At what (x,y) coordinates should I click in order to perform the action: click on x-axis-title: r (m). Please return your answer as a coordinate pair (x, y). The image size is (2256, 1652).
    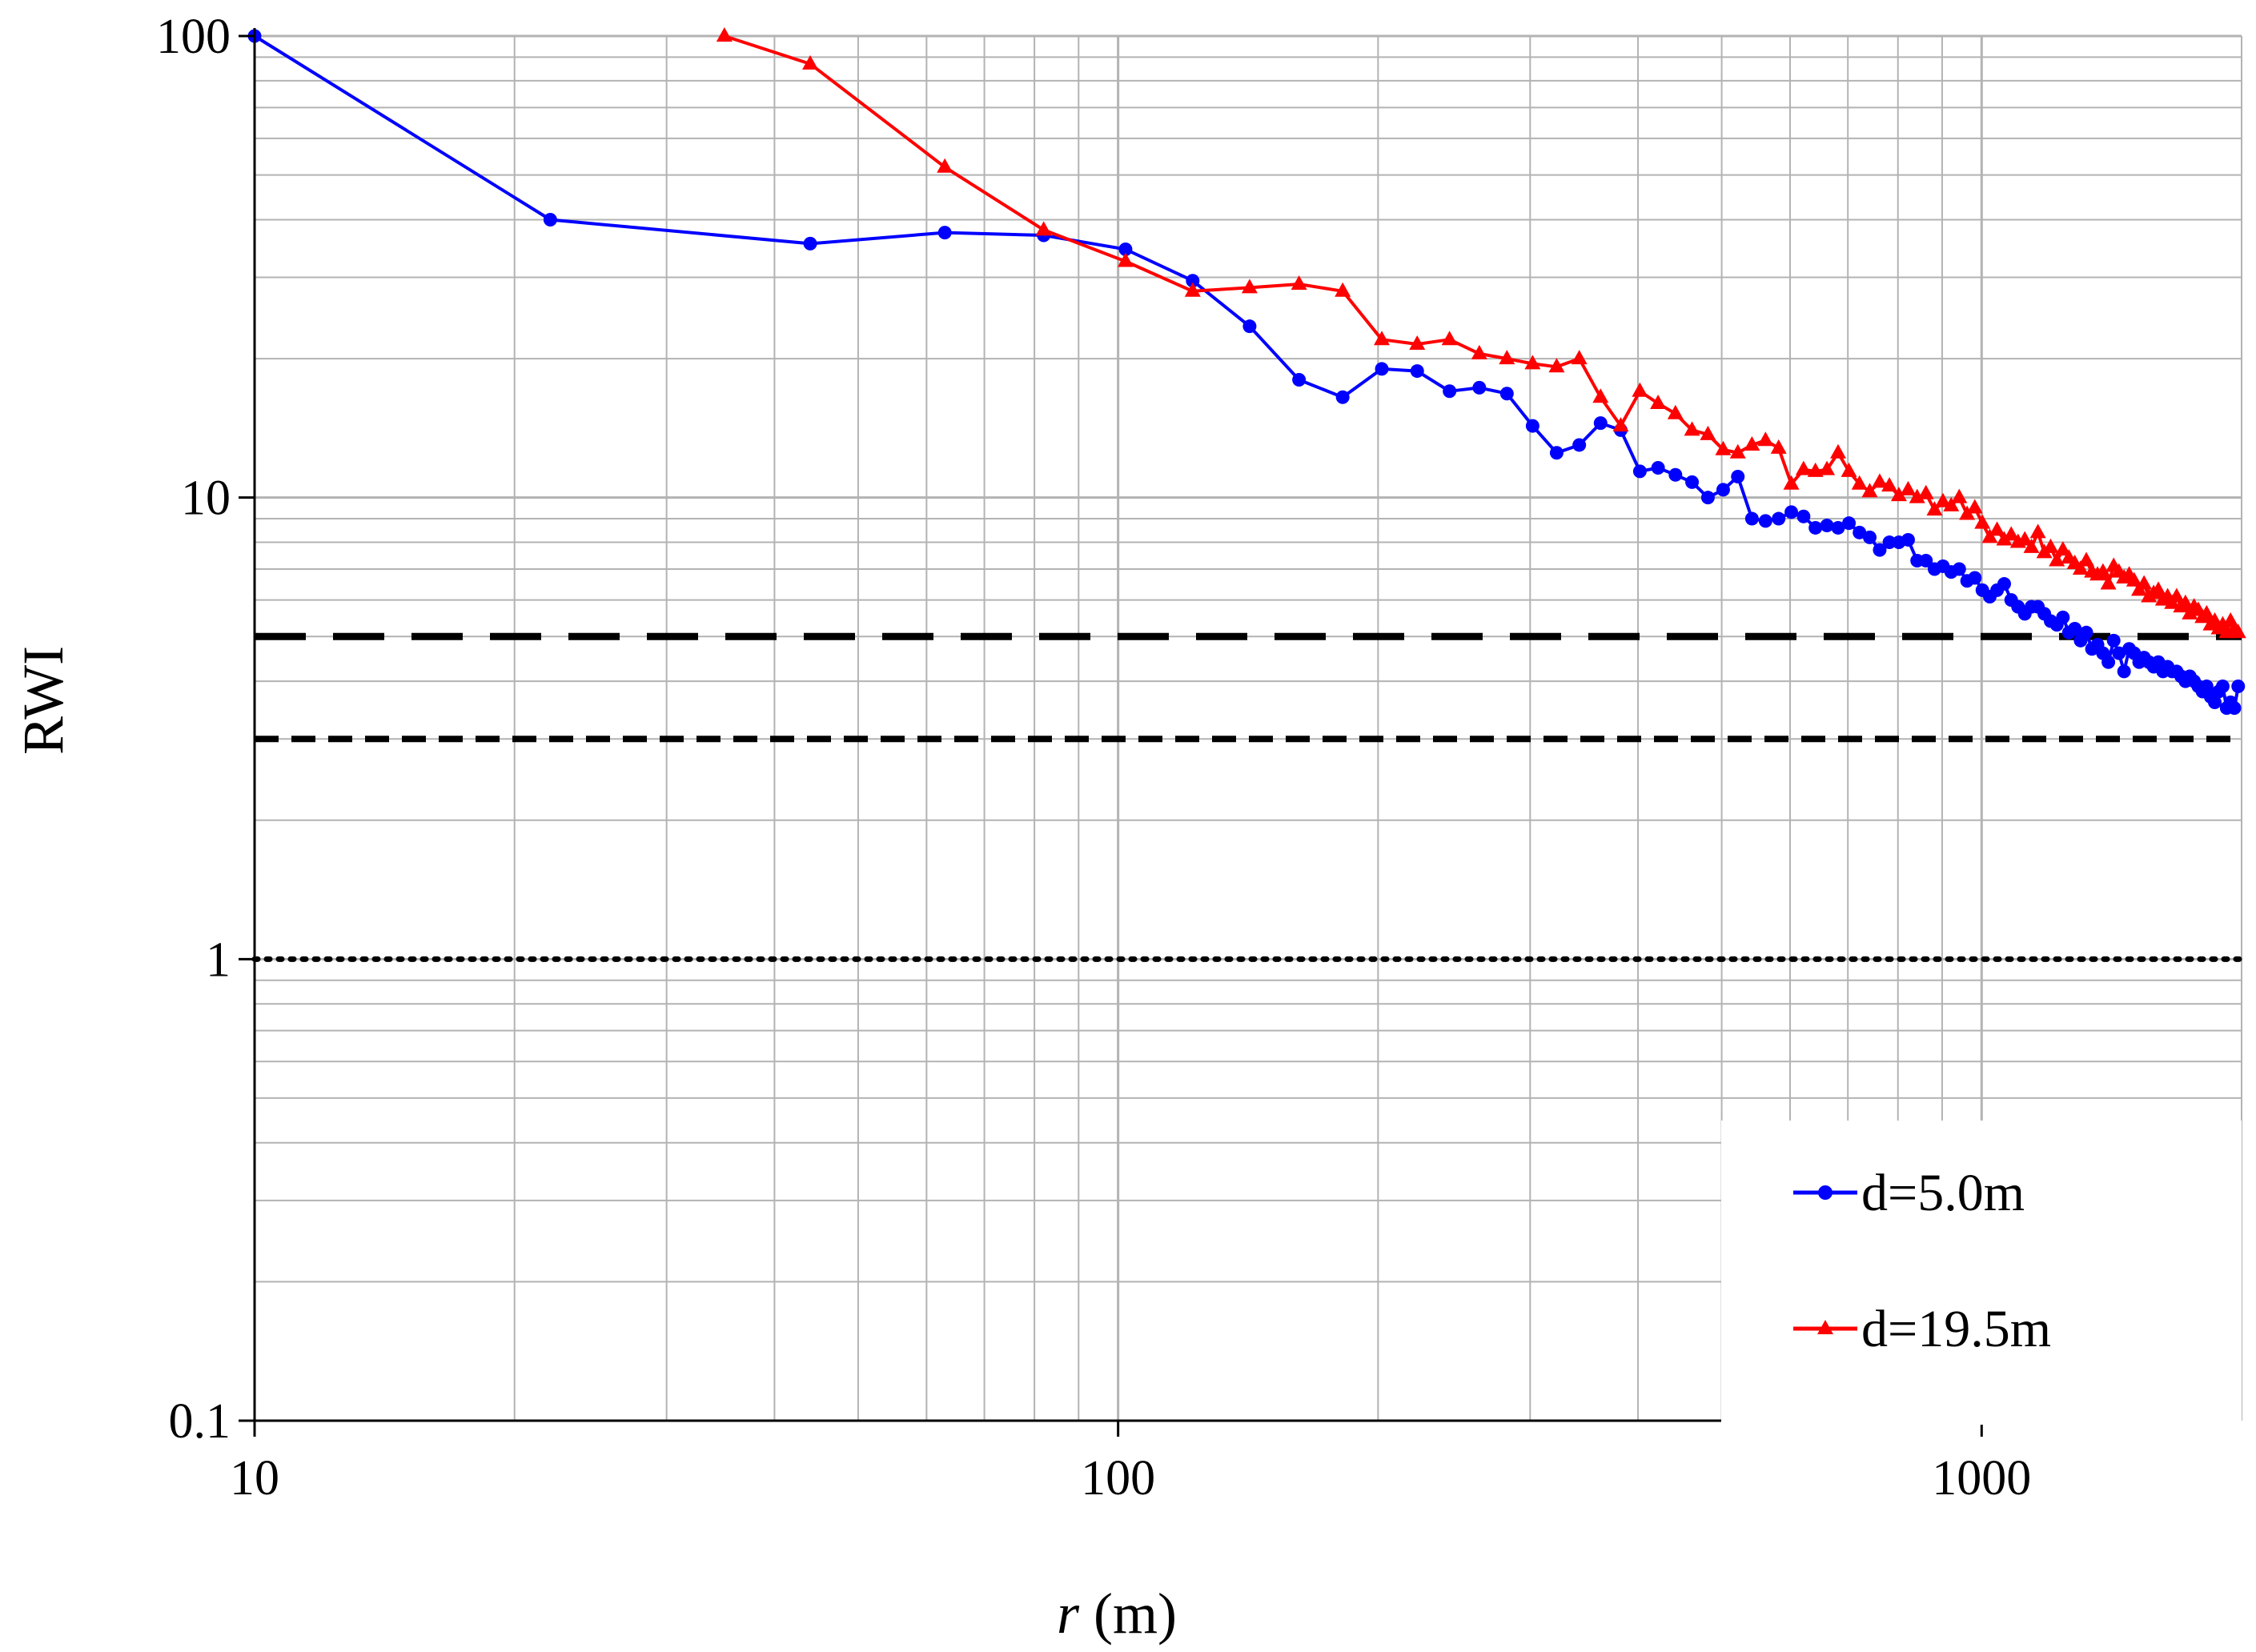
    Looking at the image, I should click on (1117, 1614).